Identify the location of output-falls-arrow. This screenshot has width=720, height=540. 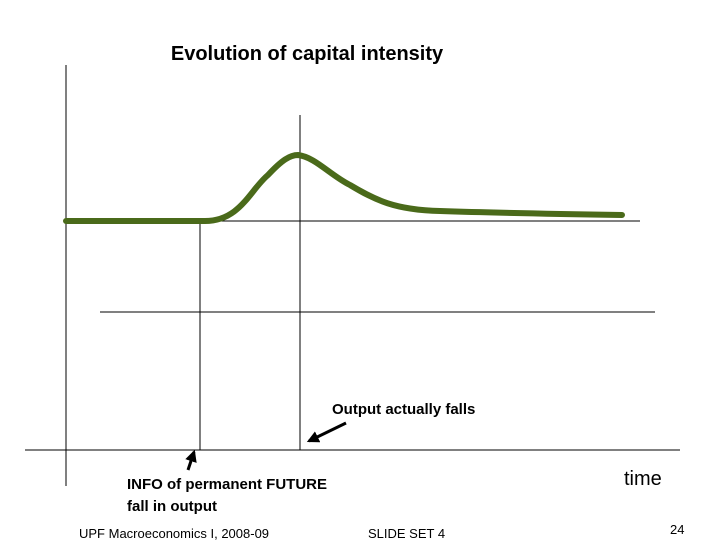
(326, 432).